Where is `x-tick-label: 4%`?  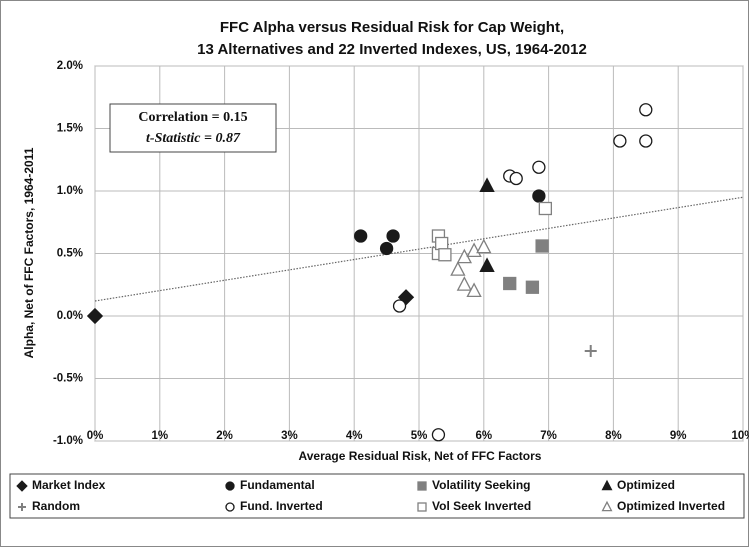 x-tick-label: 4% is located at coordinates (354, 436).